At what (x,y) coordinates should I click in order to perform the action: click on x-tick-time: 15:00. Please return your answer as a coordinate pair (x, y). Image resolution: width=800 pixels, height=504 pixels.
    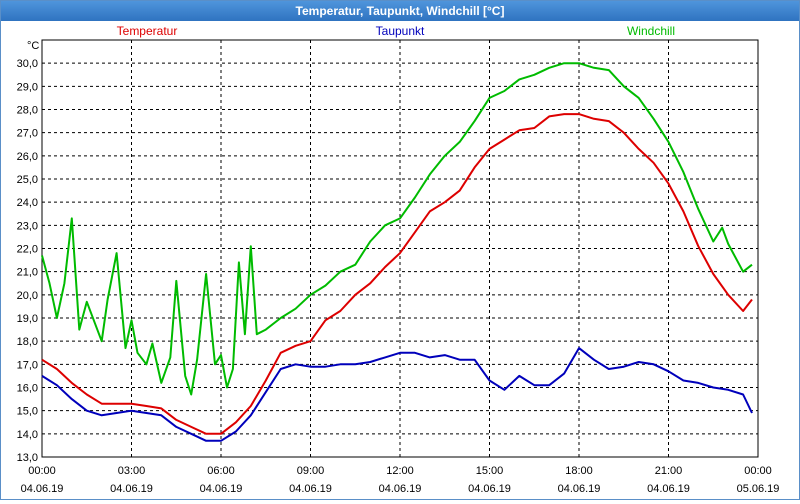
    Looking at the image, I should click on (490, 471).